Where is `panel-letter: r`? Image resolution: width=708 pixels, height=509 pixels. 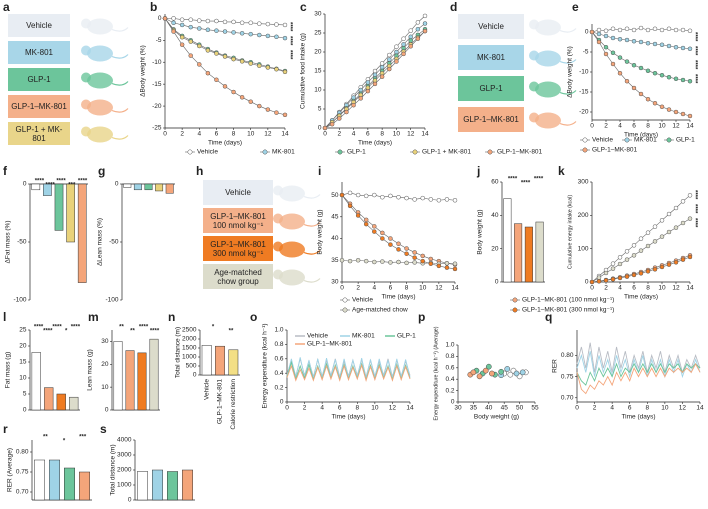
panel-letter: r is located at coordinates (5, 429).